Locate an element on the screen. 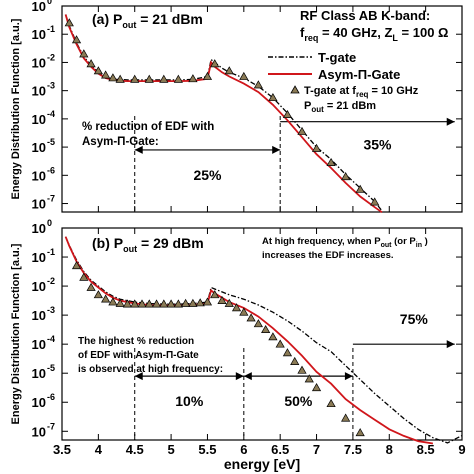 The width and height of the screenshot is (474, 474). panel-a-annotation-line1: % reduction of EDF with is located at coordinates (148, 127).